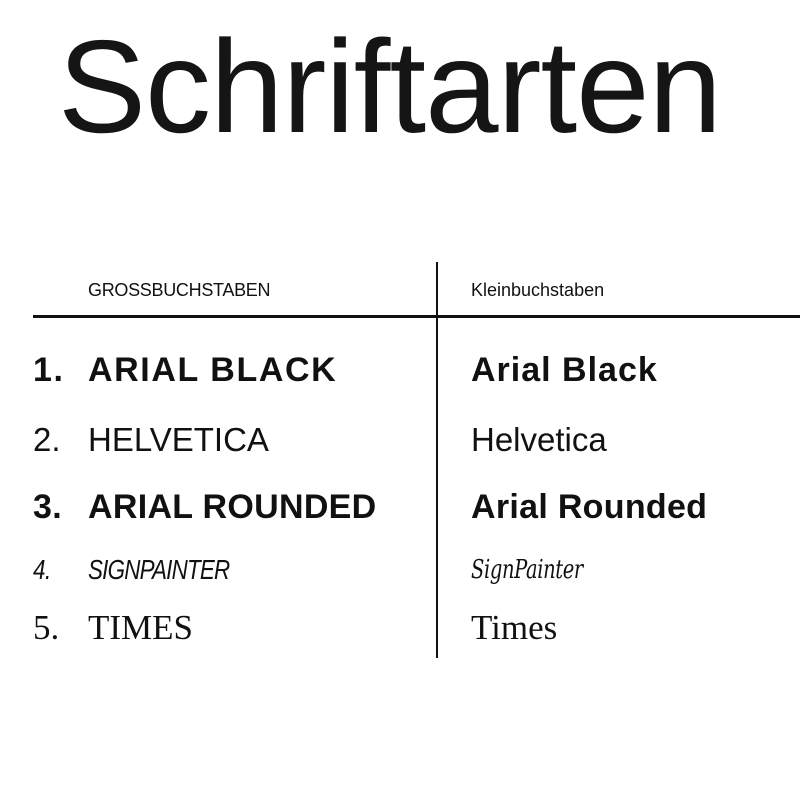 Image resolution: width=800 pixels, height=800 pixels. What do you see at coordinates (140, 627) in the screenshot?
I see `font-name-upper: TIMES` at bounding box center [140, 627].